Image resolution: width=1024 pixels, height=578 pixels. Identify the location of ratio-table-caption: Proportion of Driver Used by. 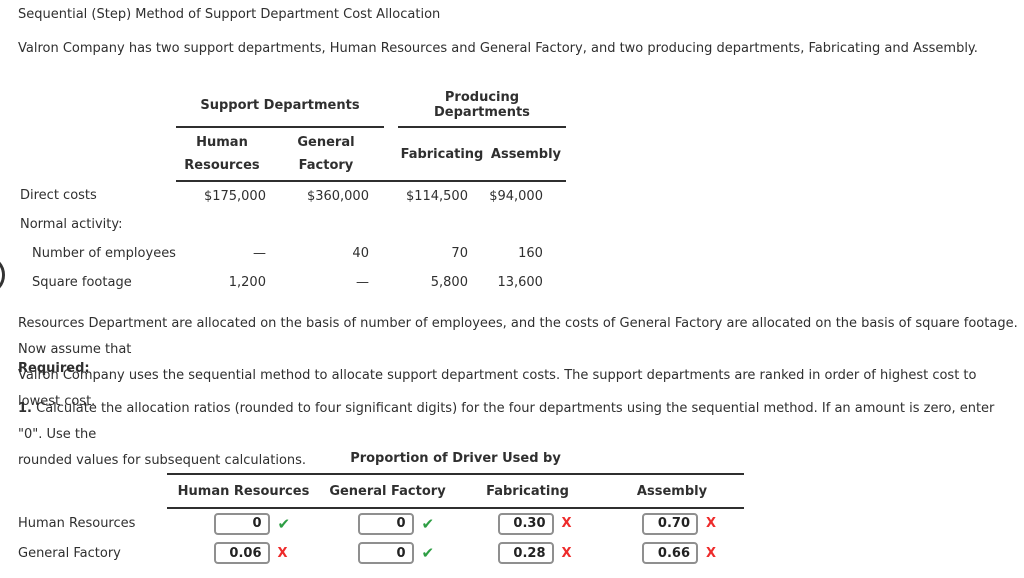
(455, 463).